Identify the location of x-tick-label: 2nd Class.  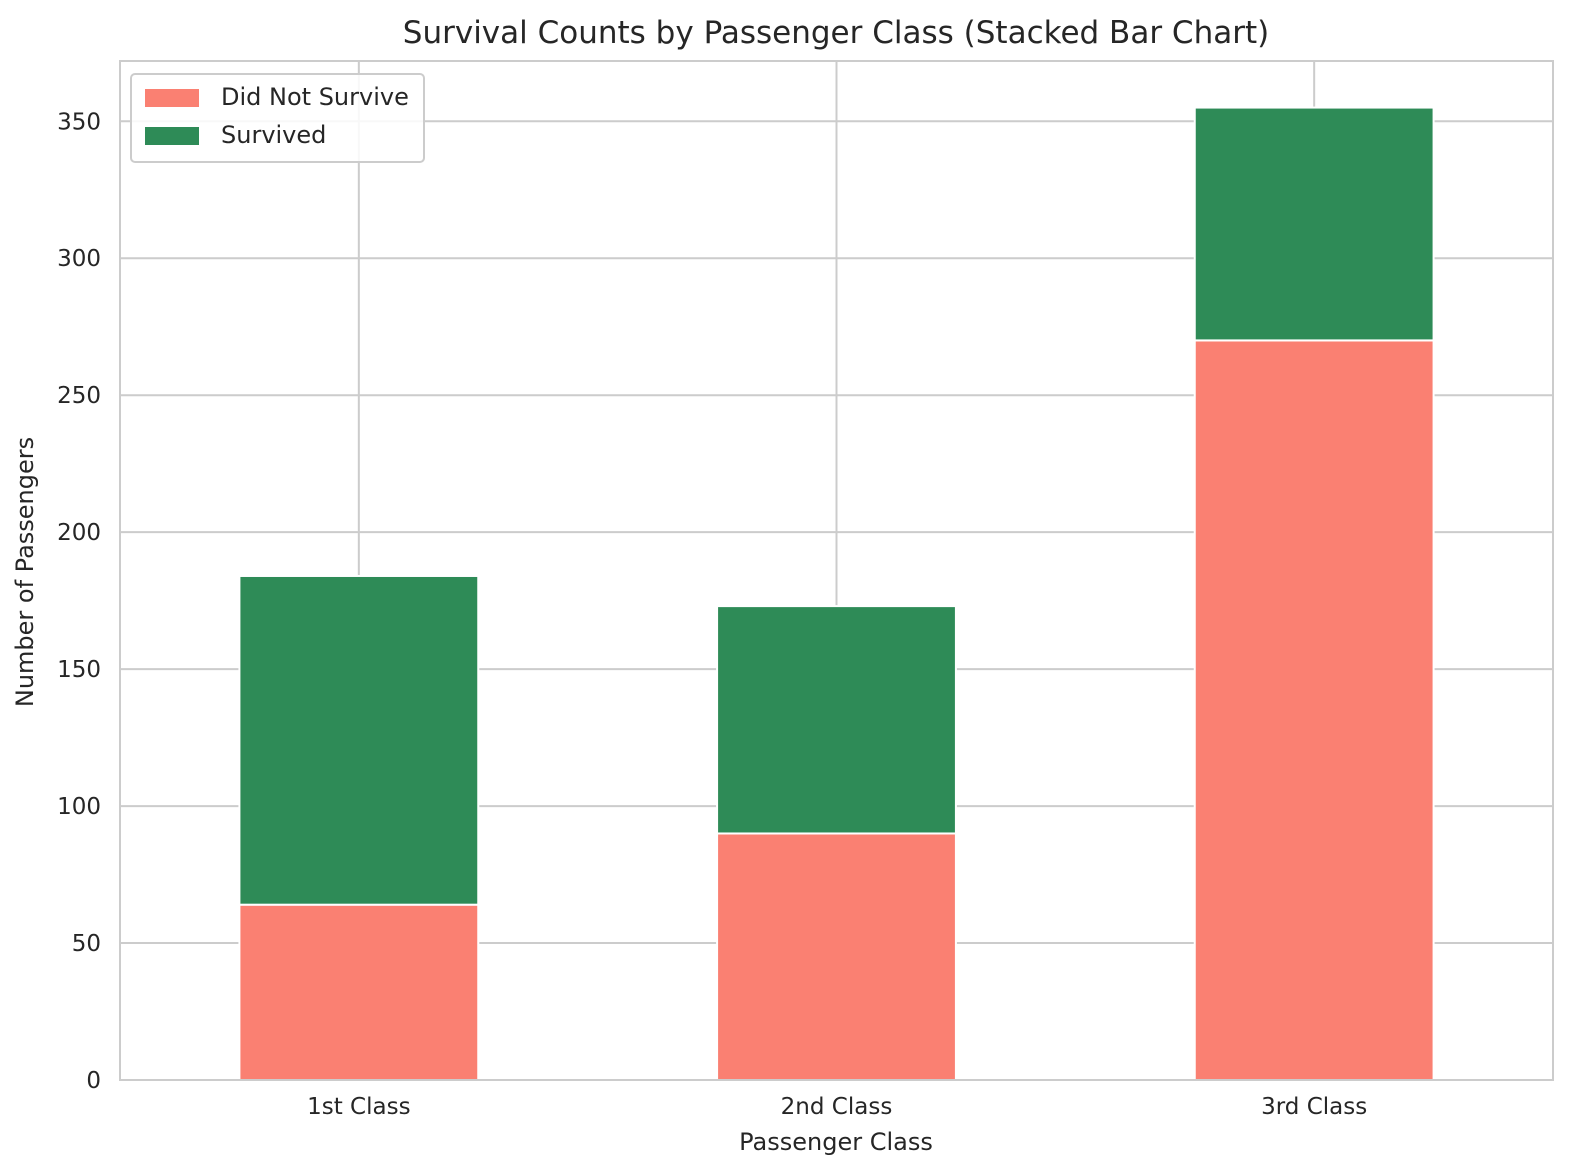
(837, 1107).